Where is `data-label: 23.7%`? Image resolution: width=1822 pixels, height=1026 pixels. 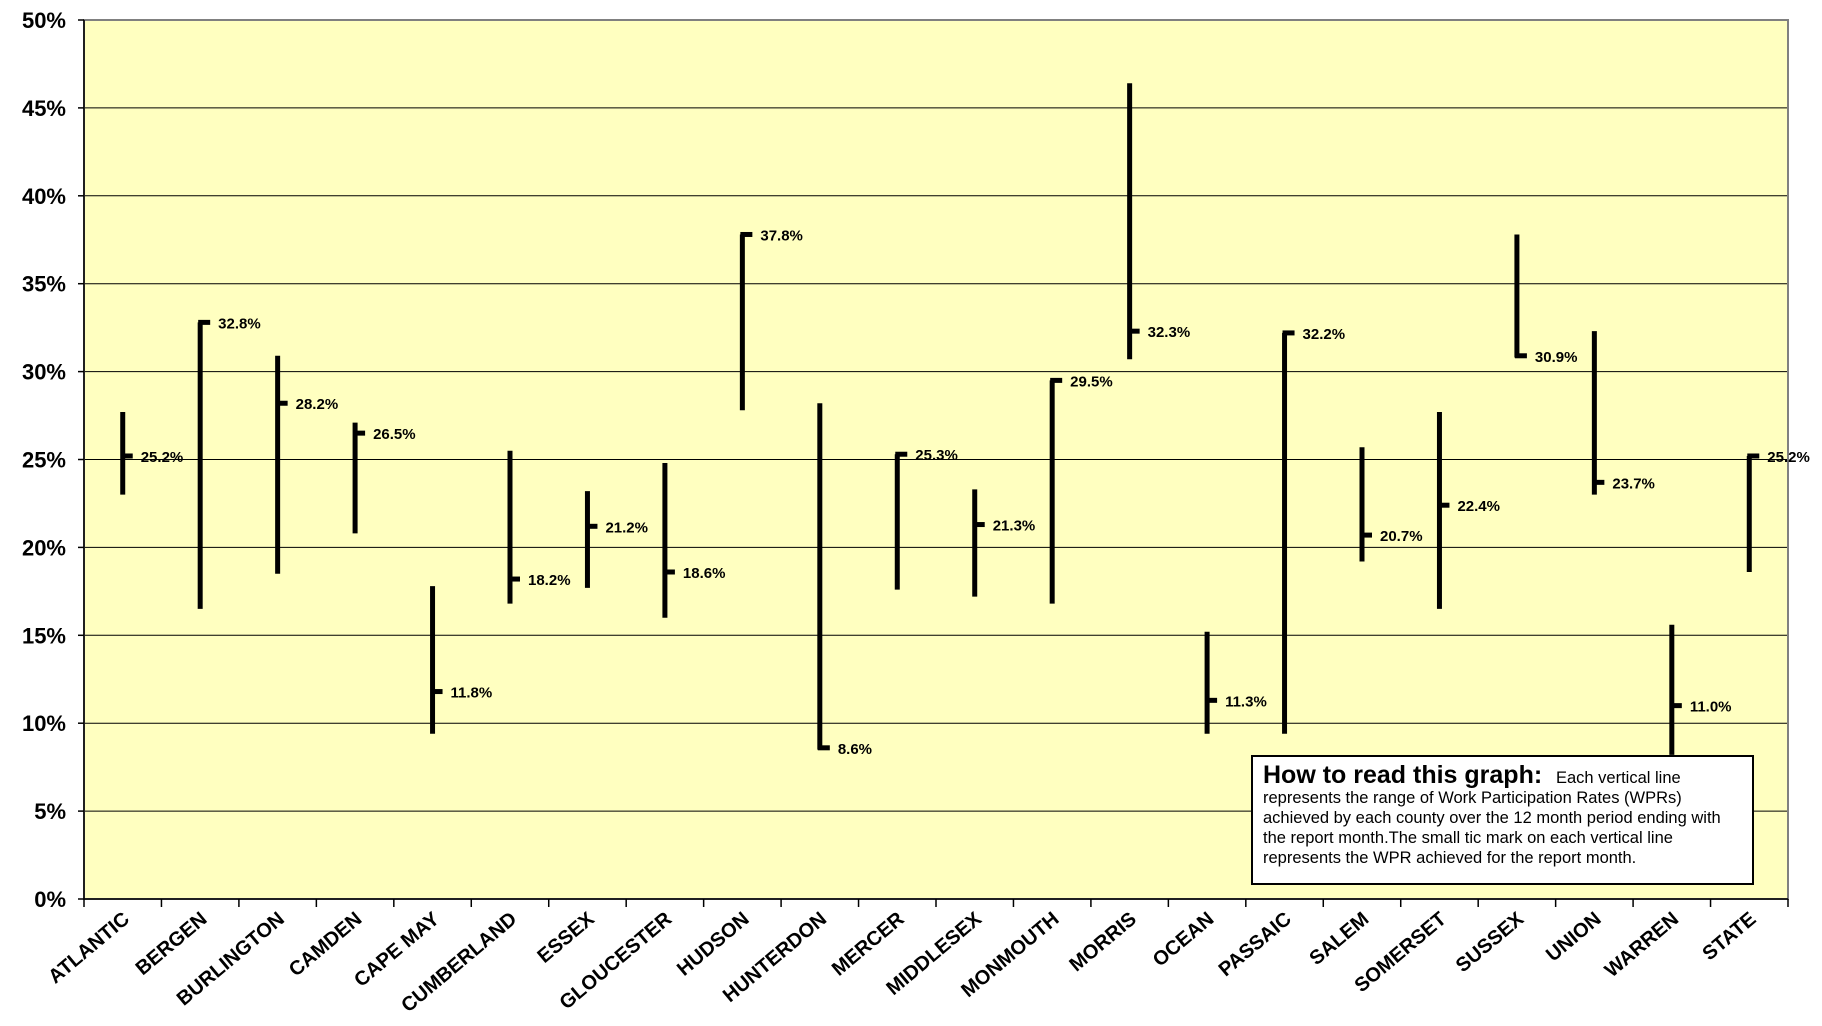 data-label: 23.7% is located at coordinates (1633, 483).